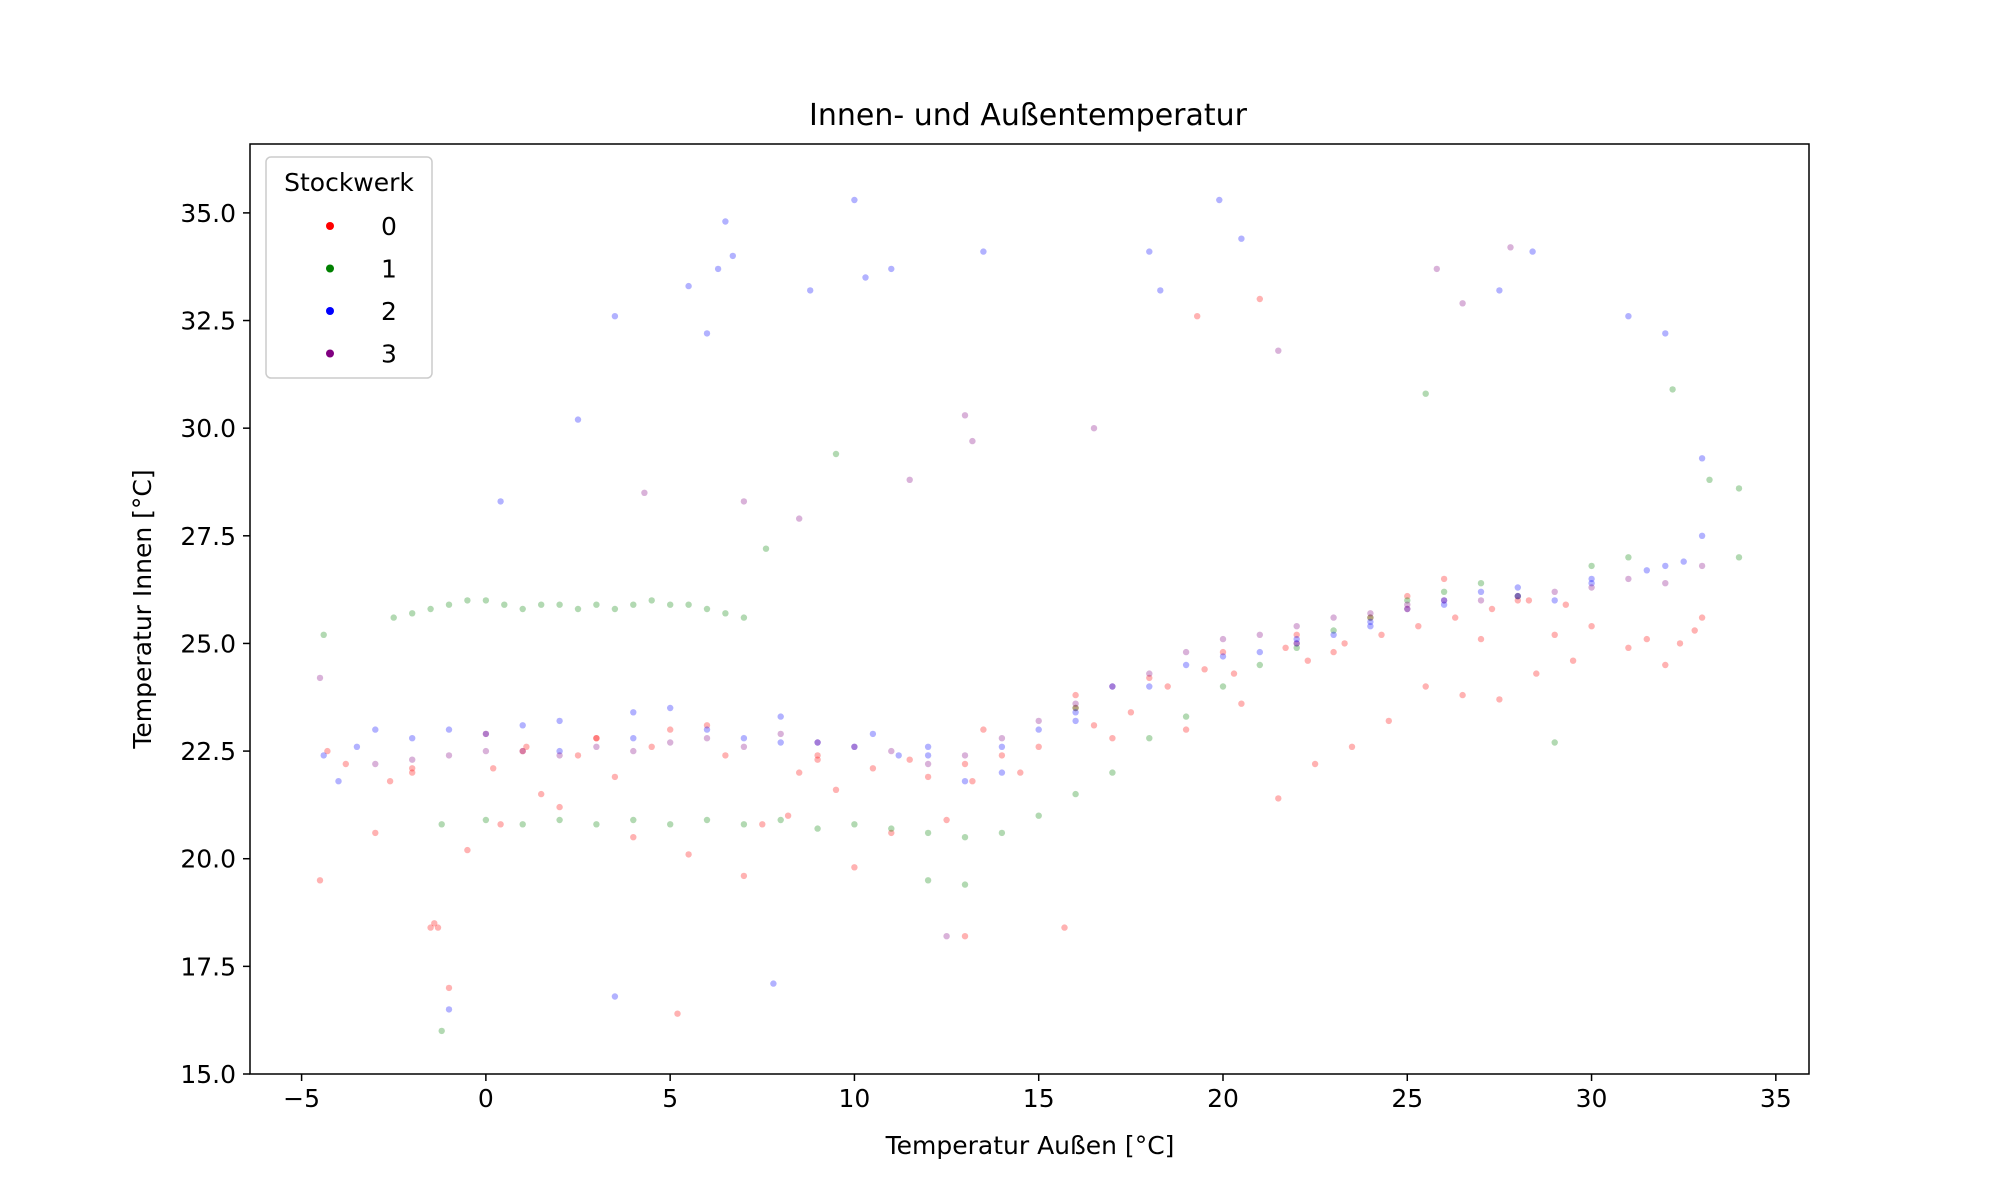 The width and height of the screenshot is (2000, 1200). What do you see at coordinates (389, 226) in the screenshot?
I see `legend-label: 0` at bounding box center [389, 226].